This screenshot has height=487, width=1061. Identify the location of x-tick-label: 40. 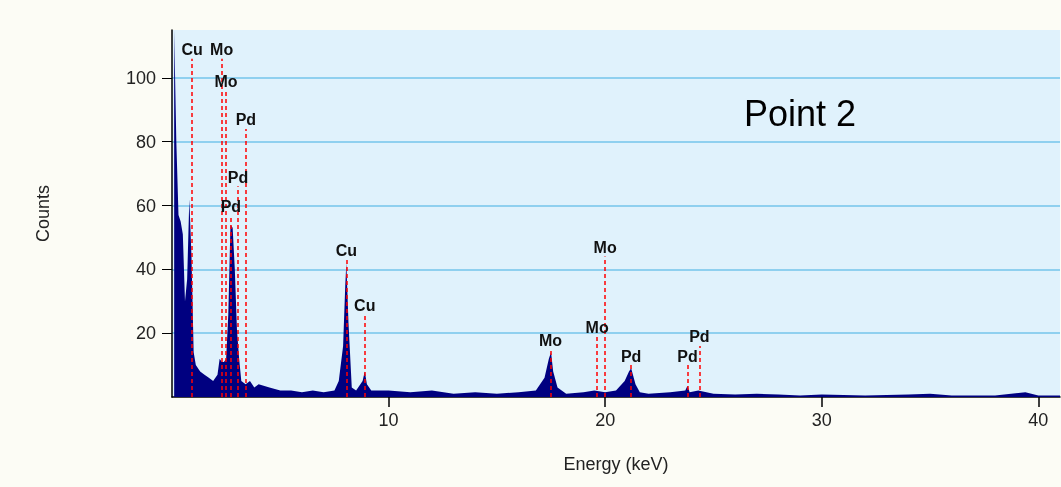
(1038, 420).